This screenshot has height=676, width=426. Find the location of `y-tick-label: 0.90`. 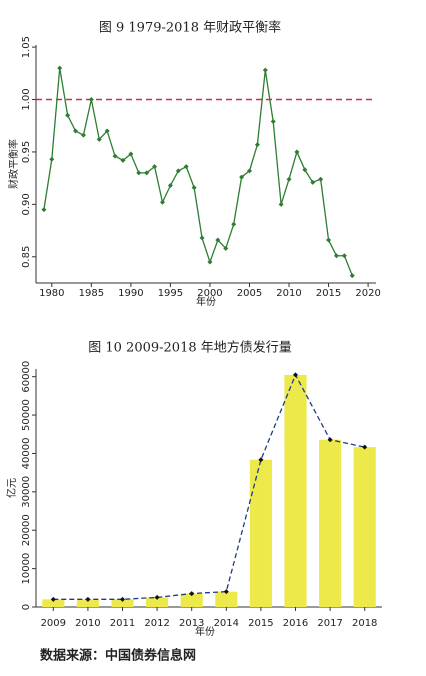

y-tick-label: 0.90 is located at coordinates (26, 204).